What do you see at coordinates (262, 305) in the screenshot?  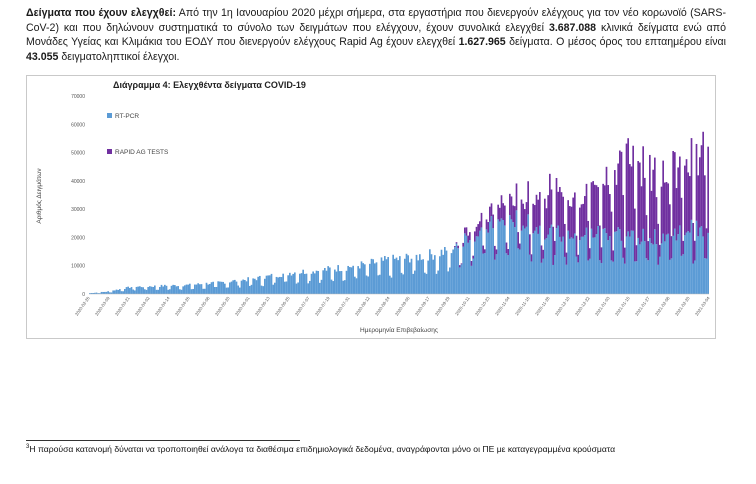 I see `x-tick-label: 2020-06-13` at bounding box center [262, 305].